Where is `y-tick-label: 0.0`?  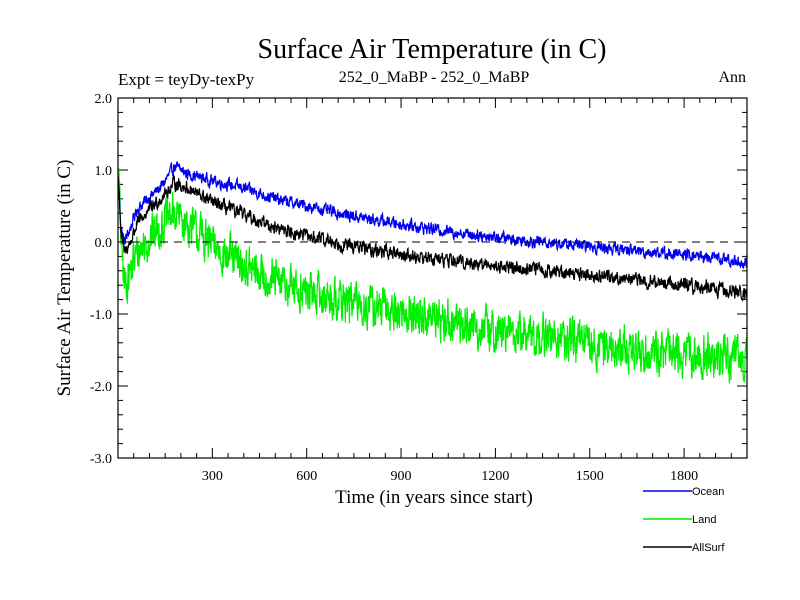 y-tick-label: 0.0 is located at coordinates (104, 243).